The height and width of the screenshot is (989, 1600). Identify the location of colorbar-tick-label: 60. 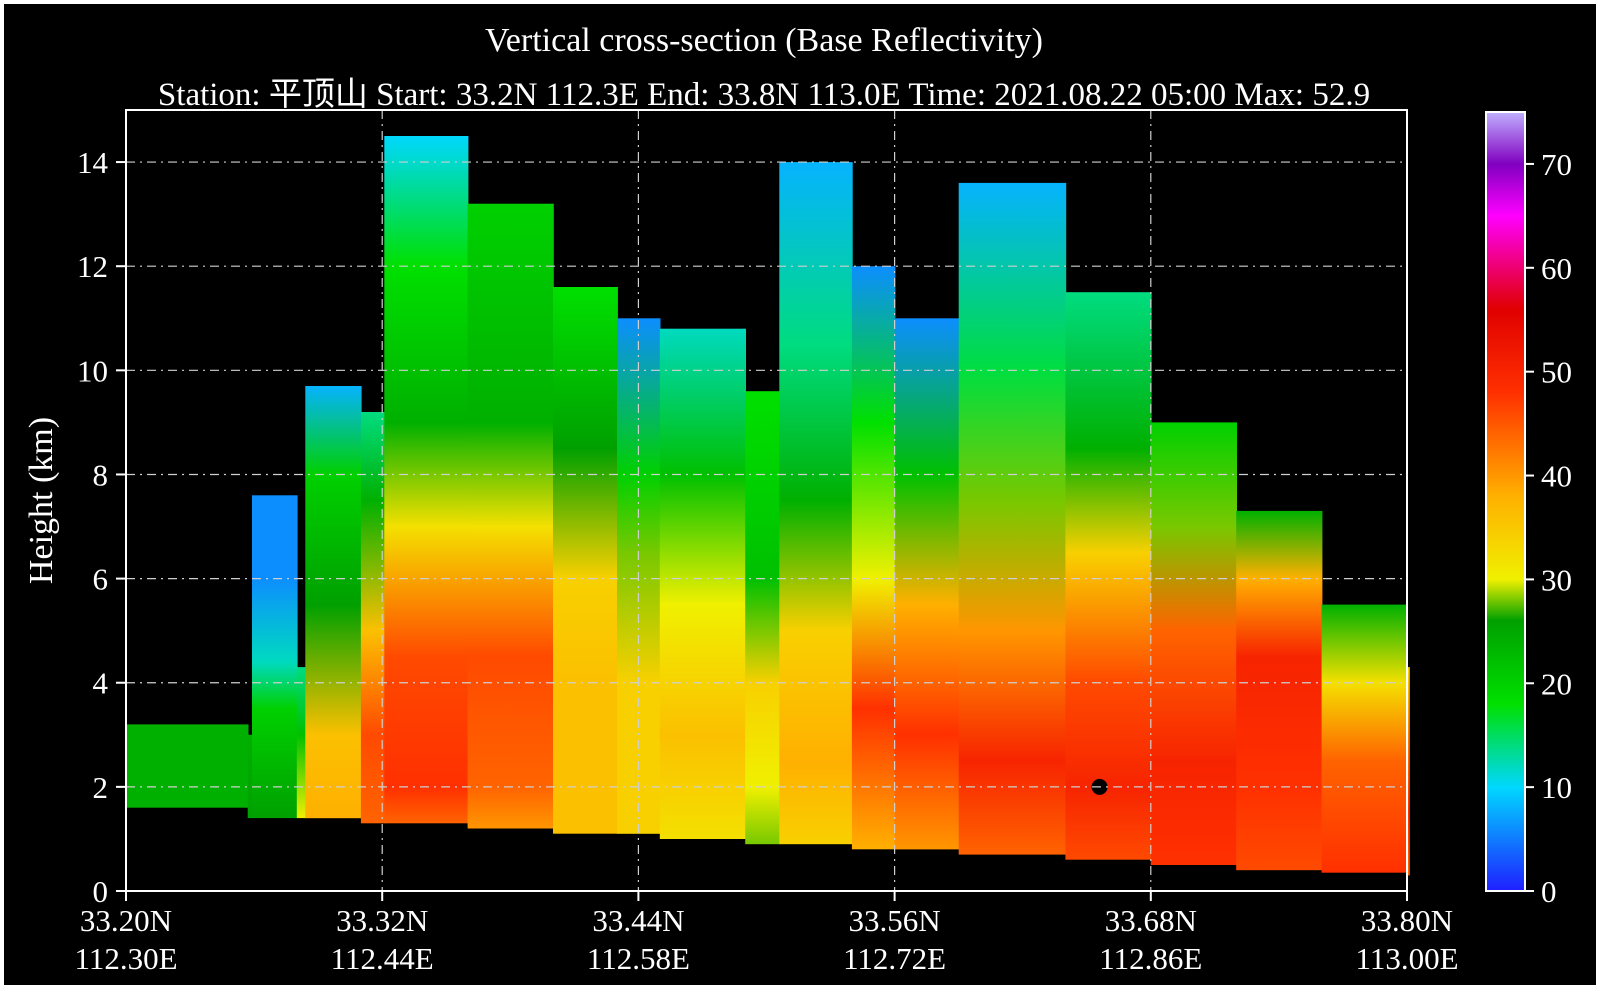
(1556, 268).